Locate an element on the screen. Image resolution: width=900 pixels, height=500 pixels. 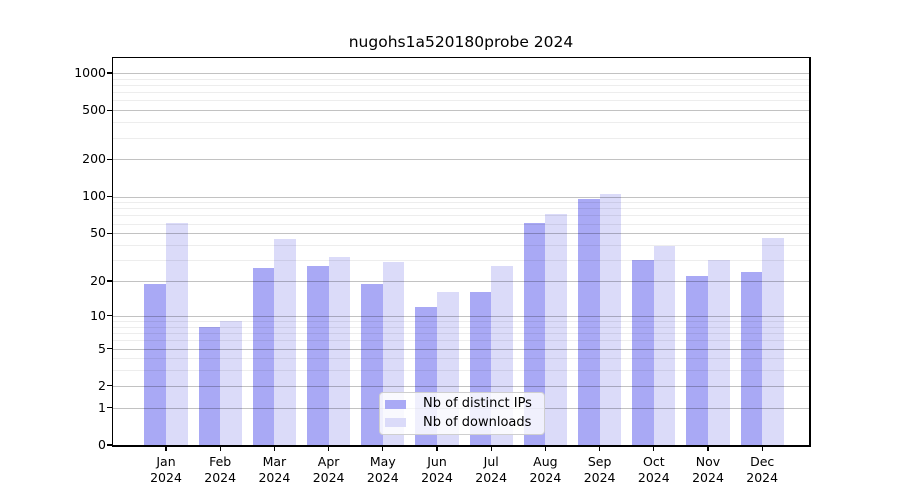
bar-distinct-ips-mar is located at coordinates (263, 356).